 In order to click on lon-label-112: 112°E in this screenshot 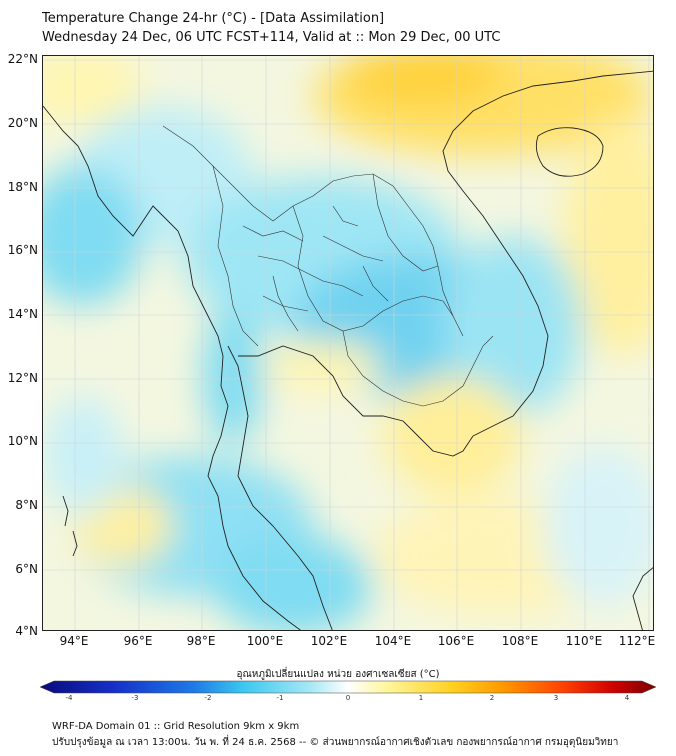, I will do `click(637, 641)`.